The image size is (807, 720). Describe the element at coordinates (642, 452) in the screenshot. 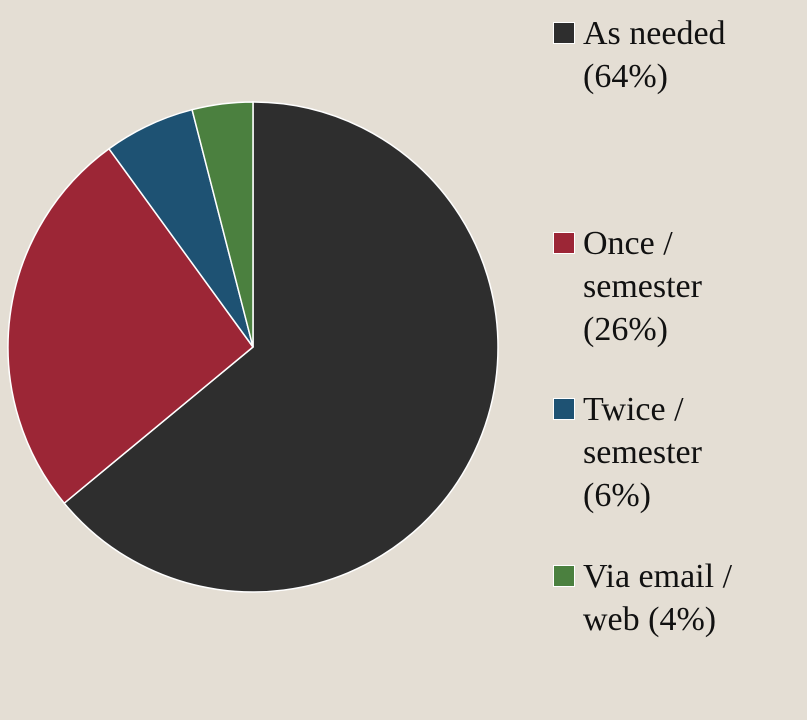

I see `legend-label: Twice / semester (6%)` at that location.